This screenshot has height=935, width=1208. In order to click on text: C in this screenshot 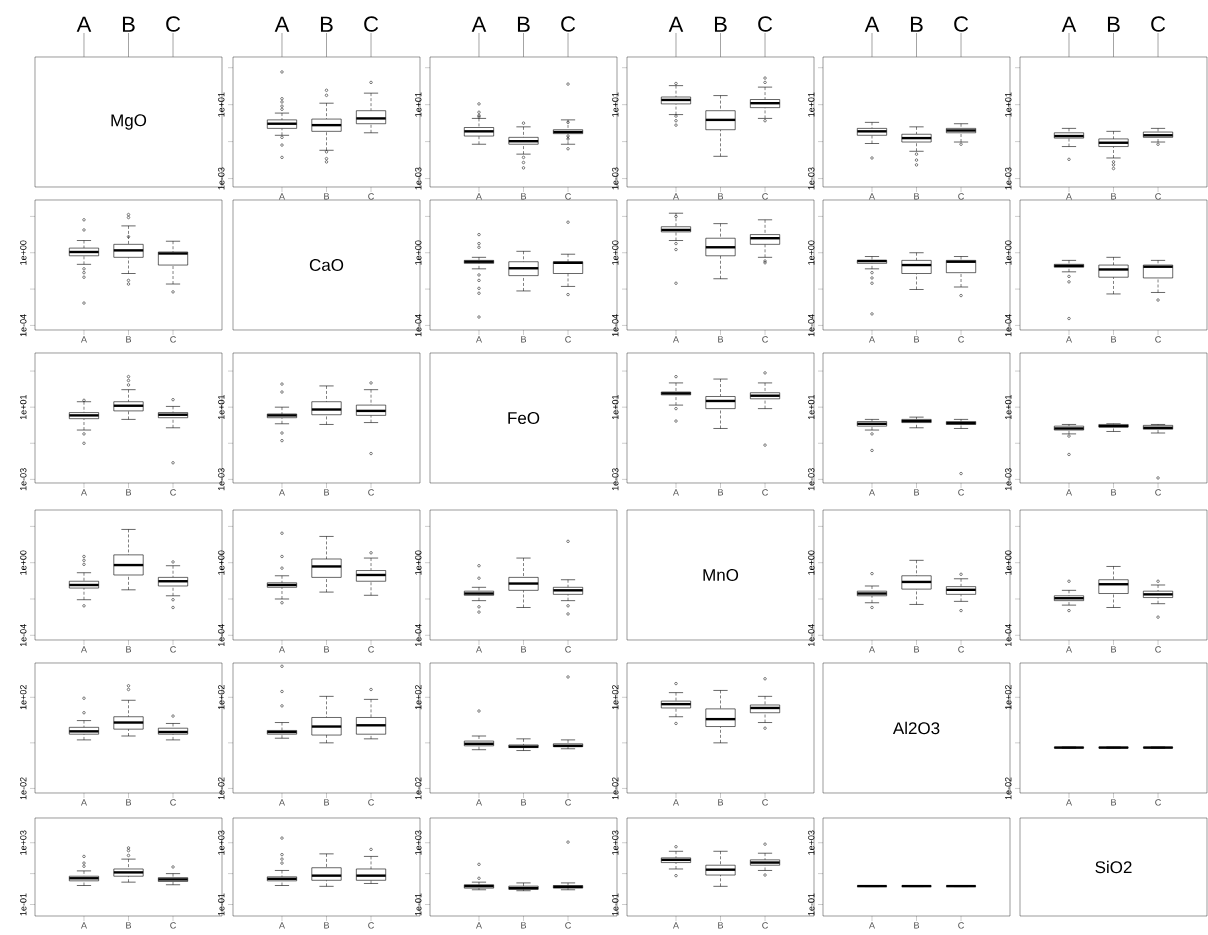, I will do `click(568, 24)`.